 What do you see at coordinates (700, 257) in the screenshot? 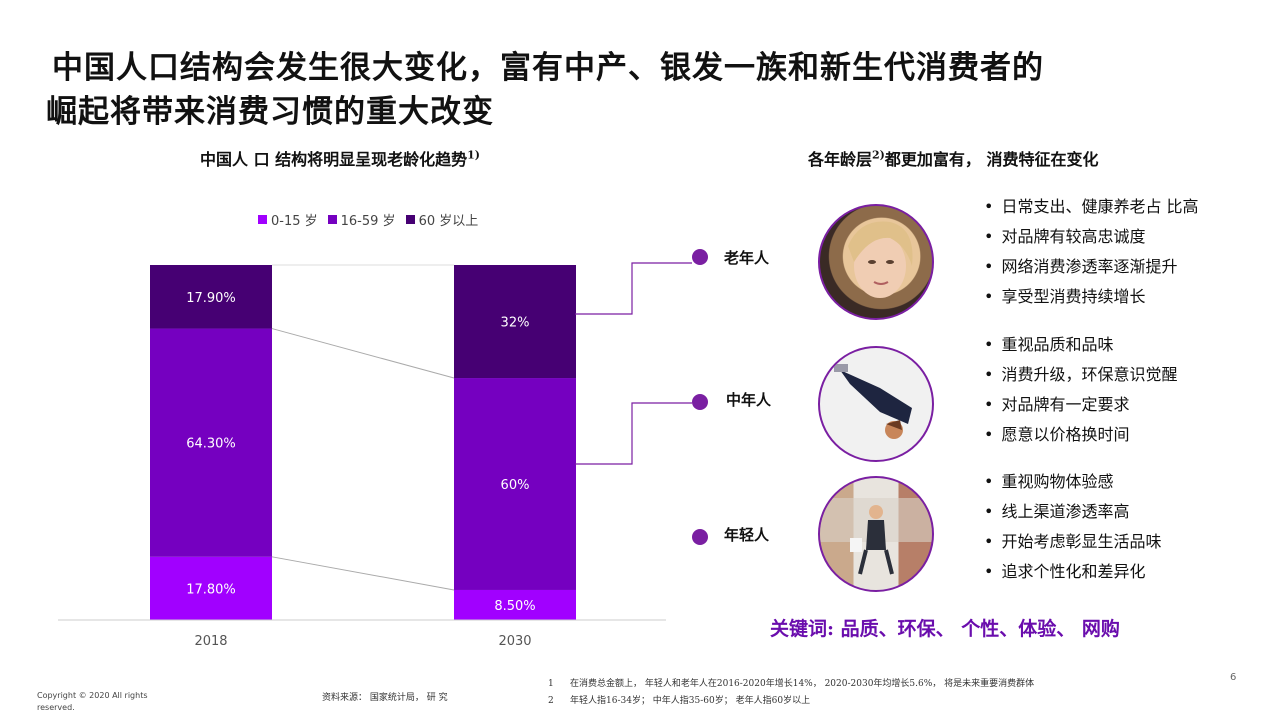
I see `dot-old` at bounding box center [700, 257].